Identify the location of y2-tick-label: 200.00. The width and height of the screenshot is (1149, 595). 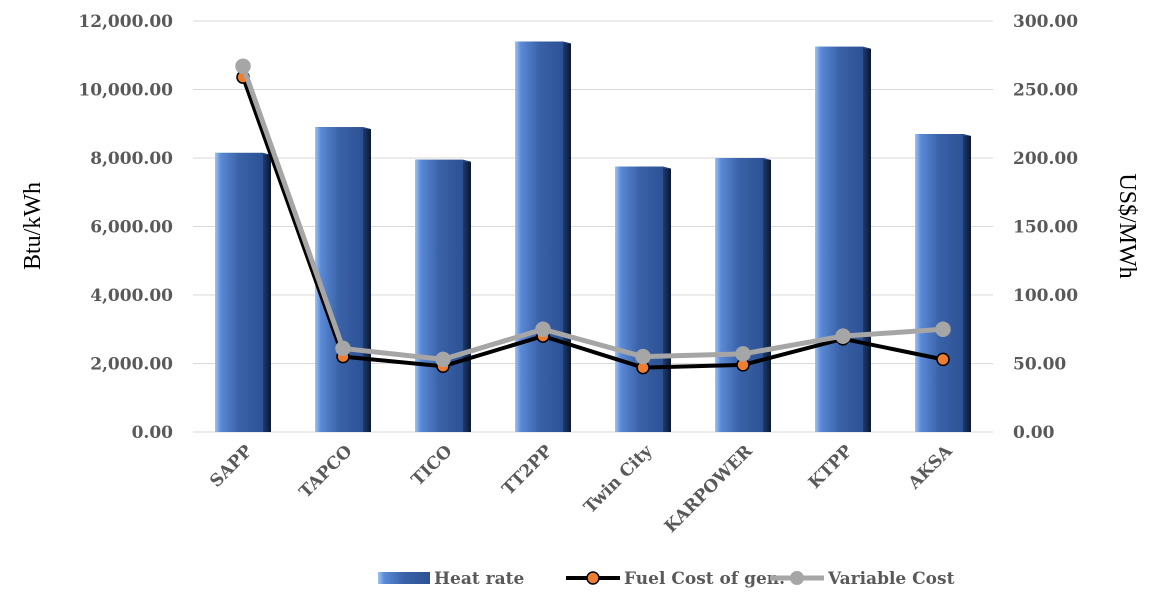
(1045, 159).